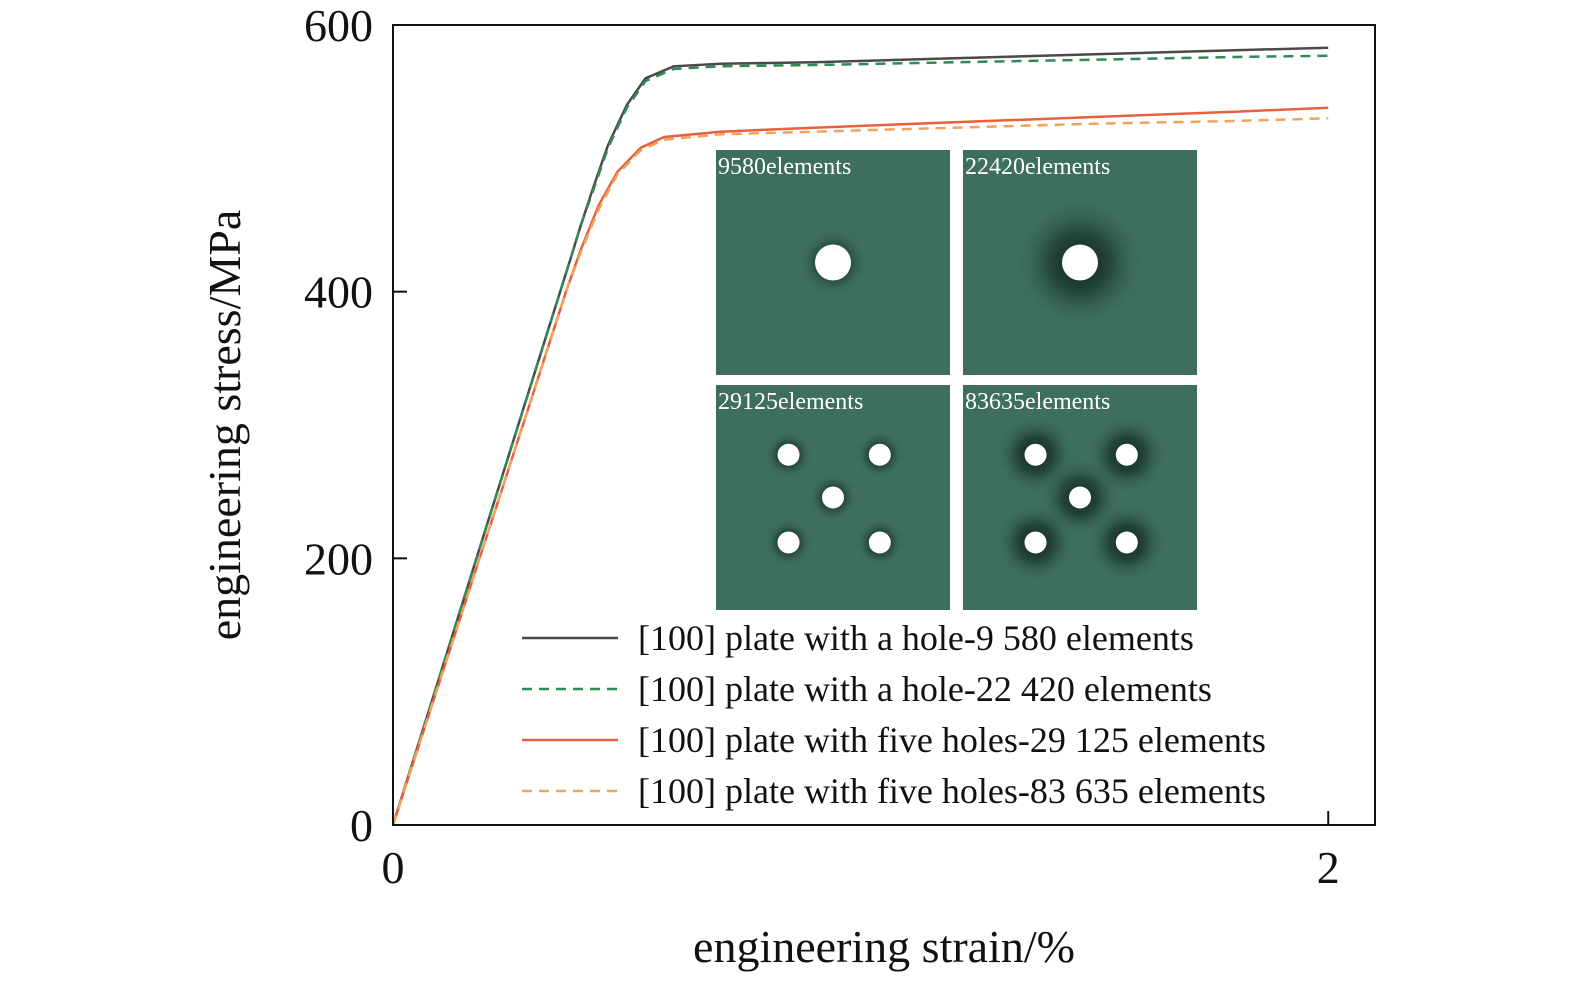  I want to click on y-tick-label: 200, so click(338, 558).